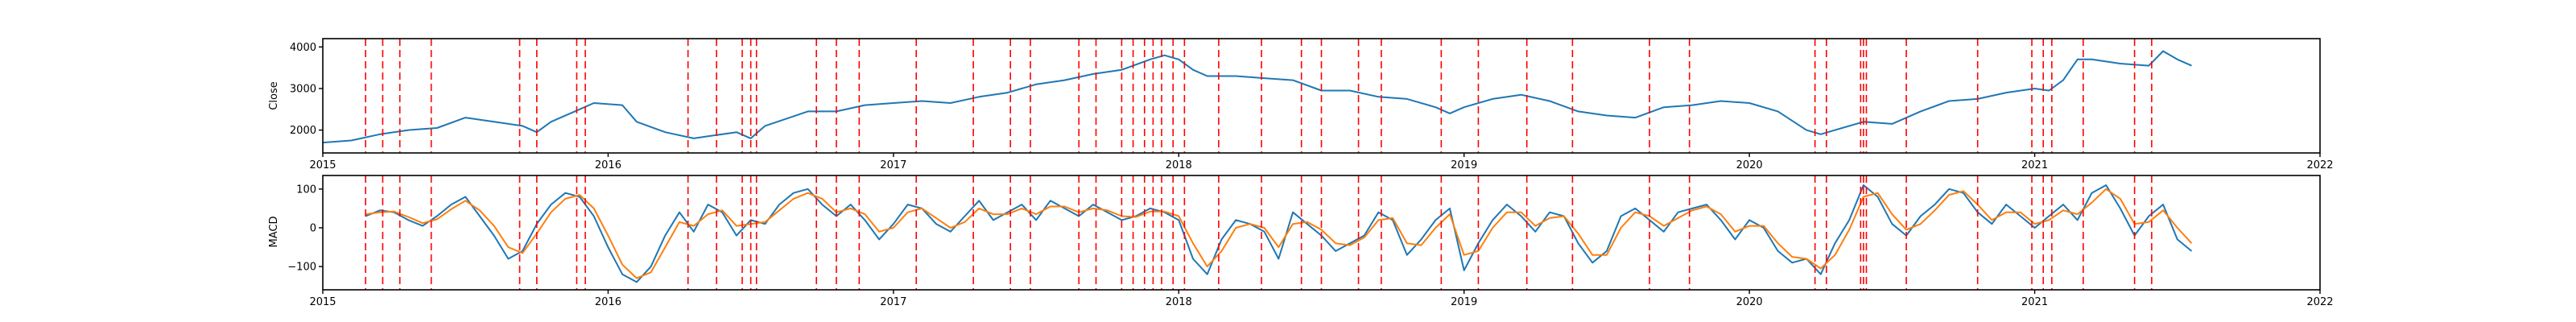 The width and height of the screenshot is (2576, 322). What do you see at coordinates (274, 232) in the screenshot?
I see `macd-ylabel: MACD` at bounding box center [274, 232].